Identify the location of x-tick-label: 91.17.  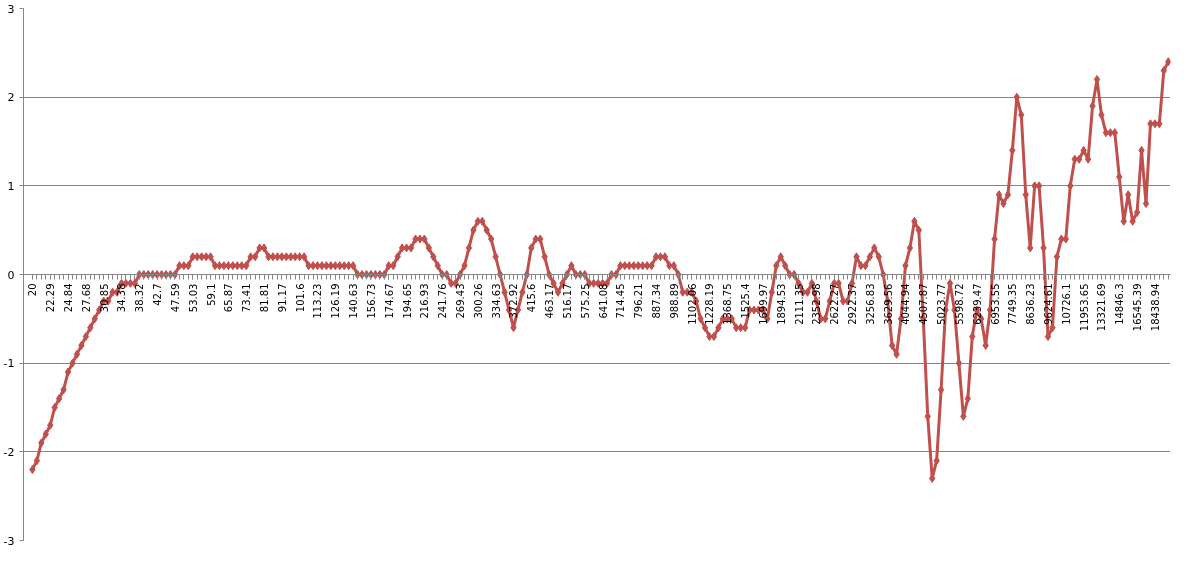
(282, 298).